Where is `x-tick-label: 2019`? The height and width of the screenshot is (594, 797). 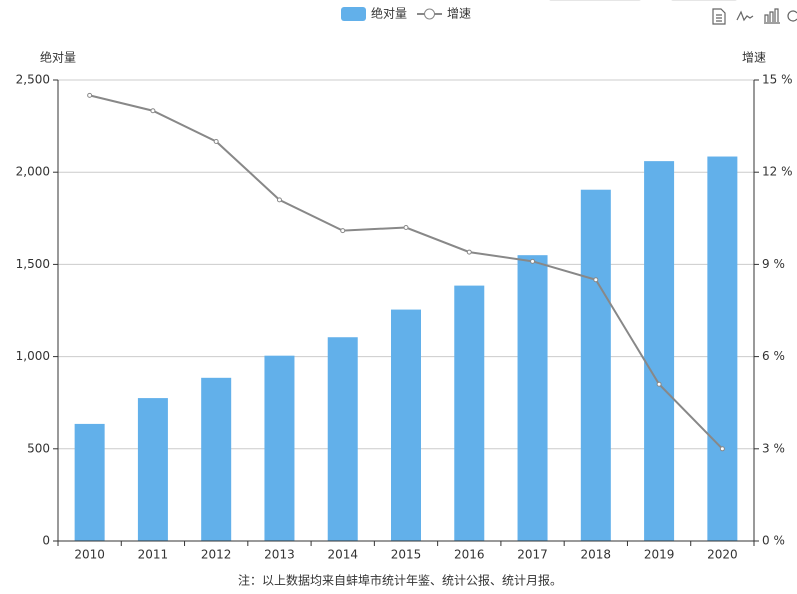 x-tick-label: 2019 is located at coordinates (659, 555).